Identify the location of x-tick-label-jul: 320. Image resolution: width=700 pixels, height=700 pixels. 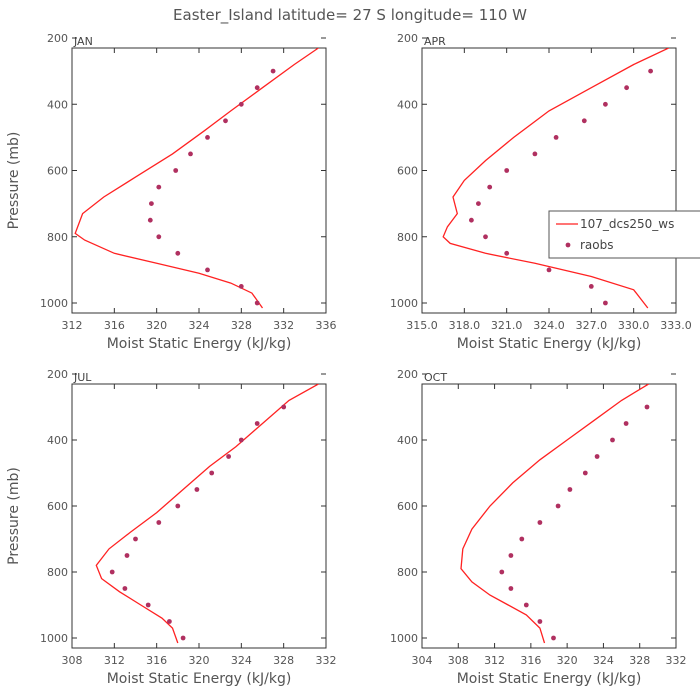
(199, 660).